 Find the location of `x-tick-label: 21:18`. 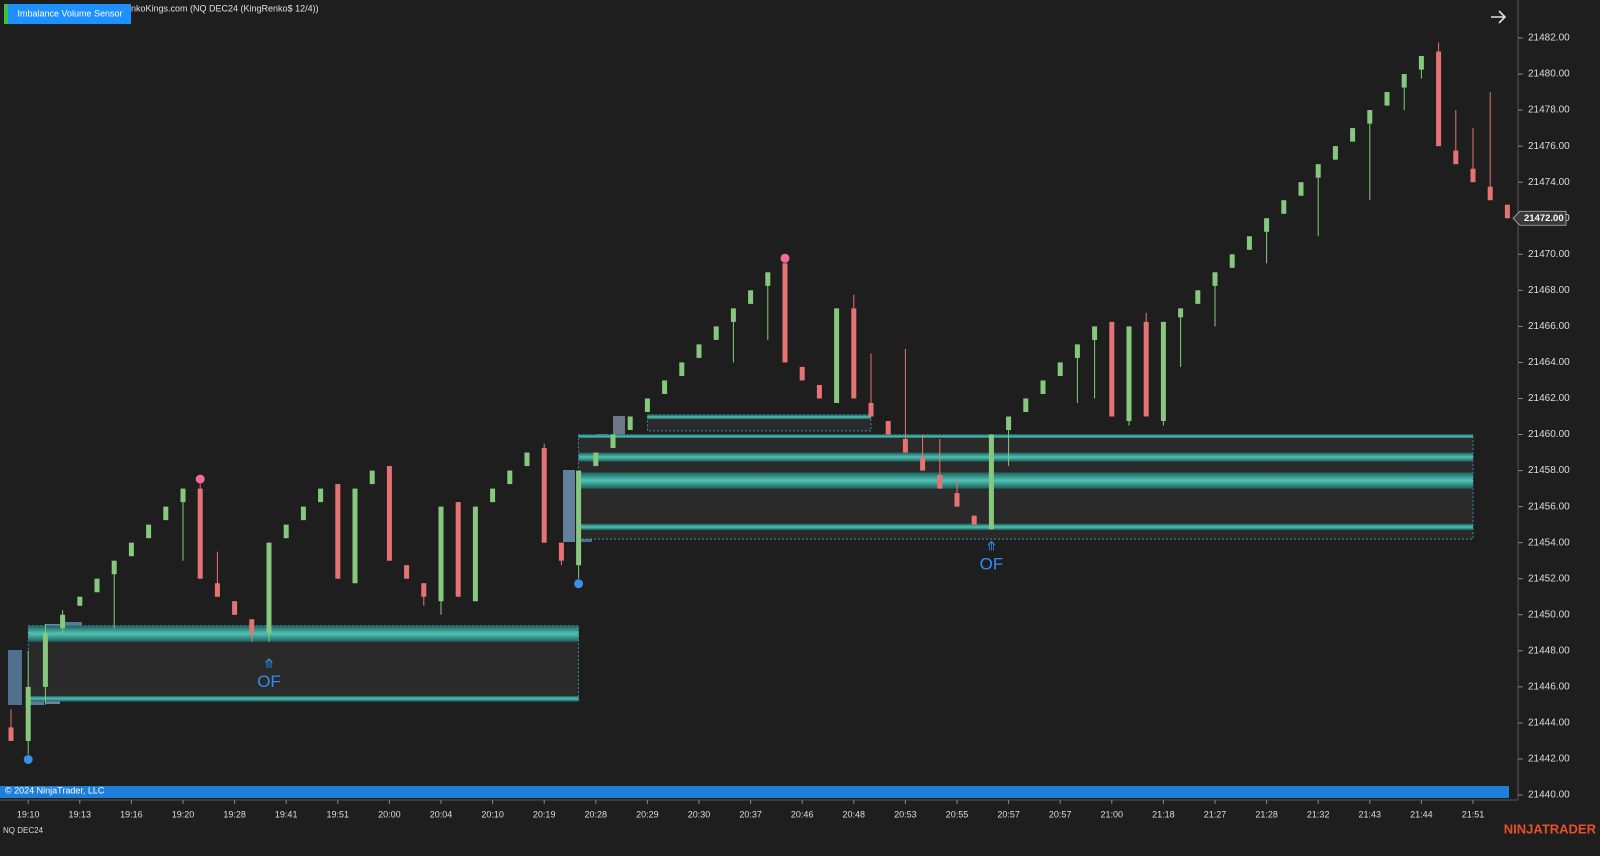

x-tick-label: 21:18 is located at coordinates (1163, 814).